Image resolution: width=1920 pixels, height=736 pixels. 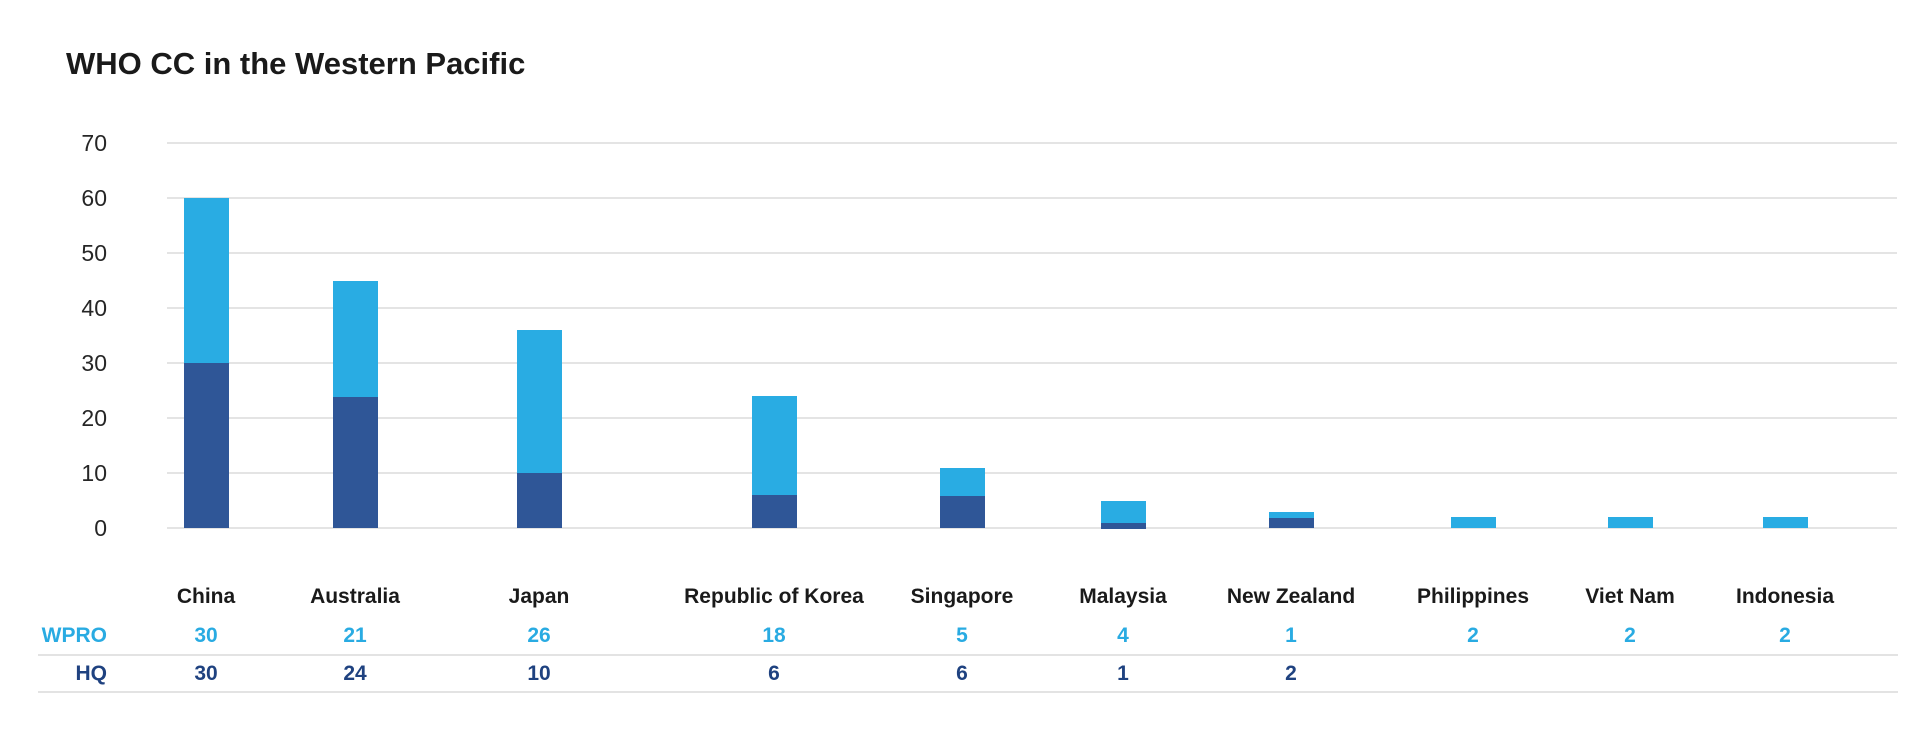 What do you see at coordinates (94, 253) in the screenshot?
I see `y-tick-label-50: 50` at bounding box center [94, 253].